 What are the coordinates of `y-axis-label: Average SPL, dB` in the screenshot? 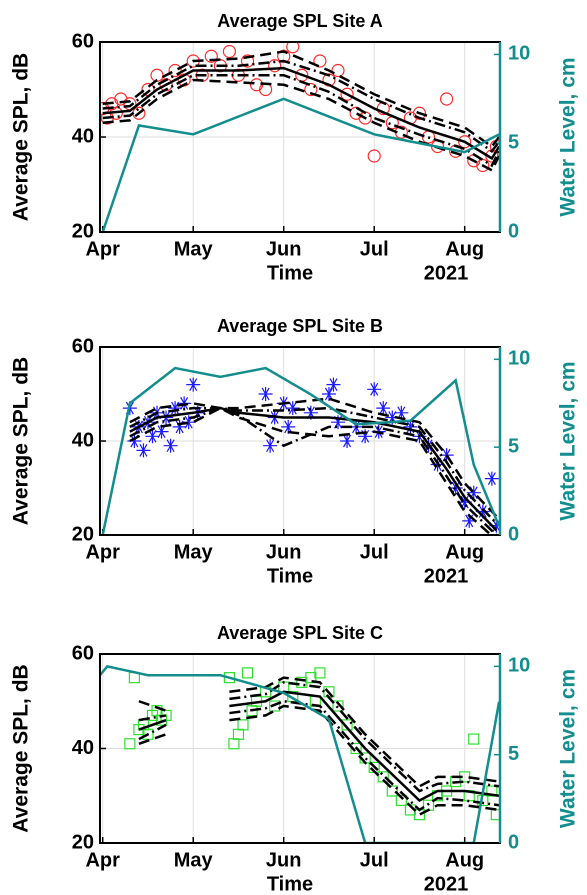 It's located at (21, 137).